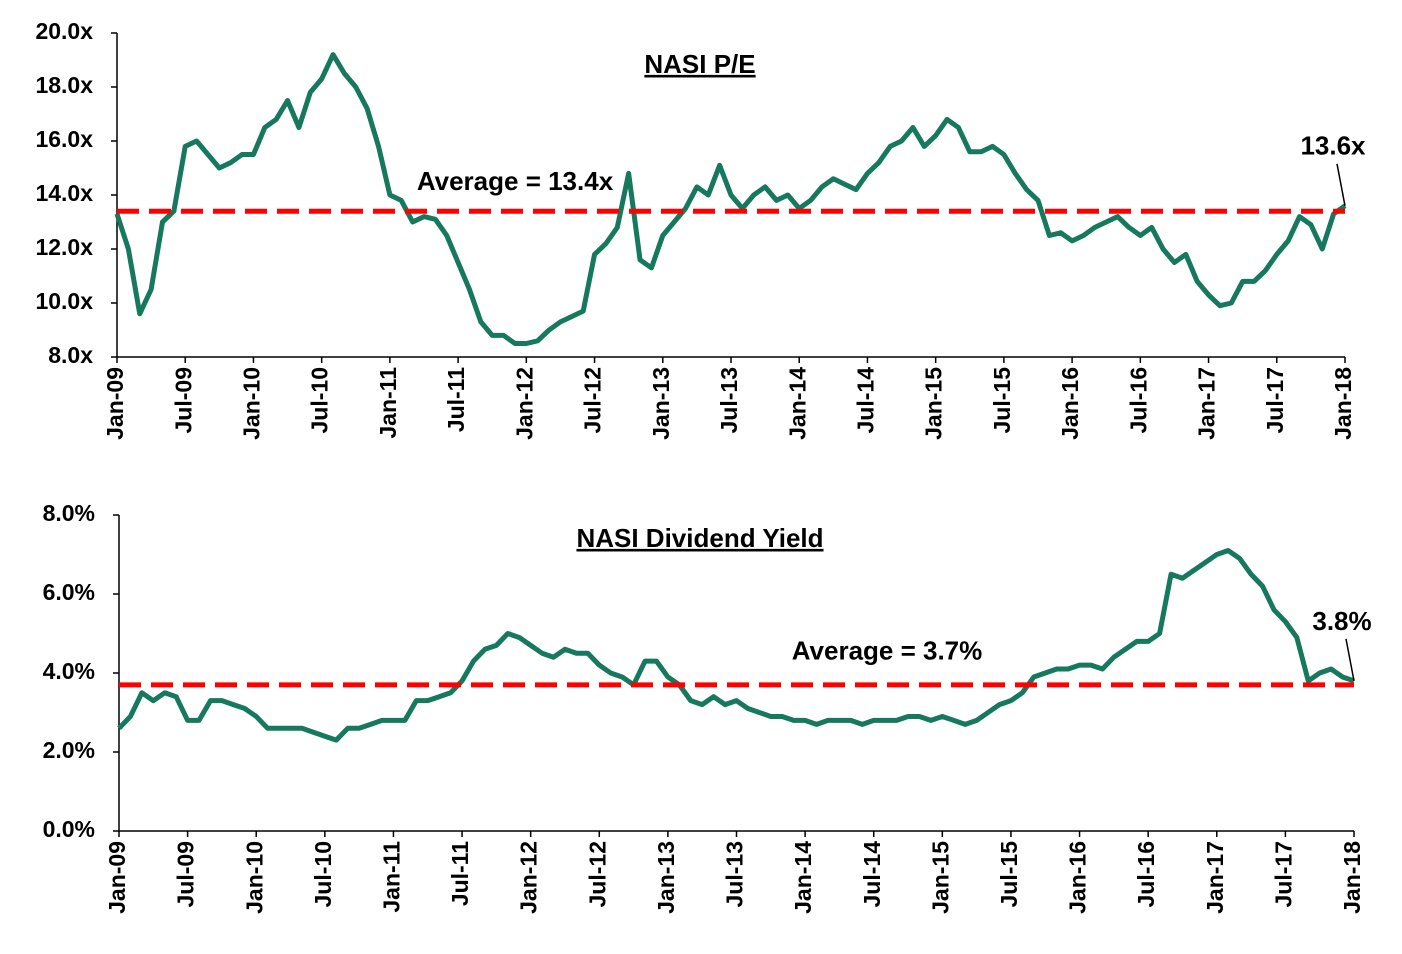 The image size is (1402, 954). What do you see at coordinates (64, 193) in the screenshot?
I see `y-tick-label: 14.0x` at bounding box center [64, 193].